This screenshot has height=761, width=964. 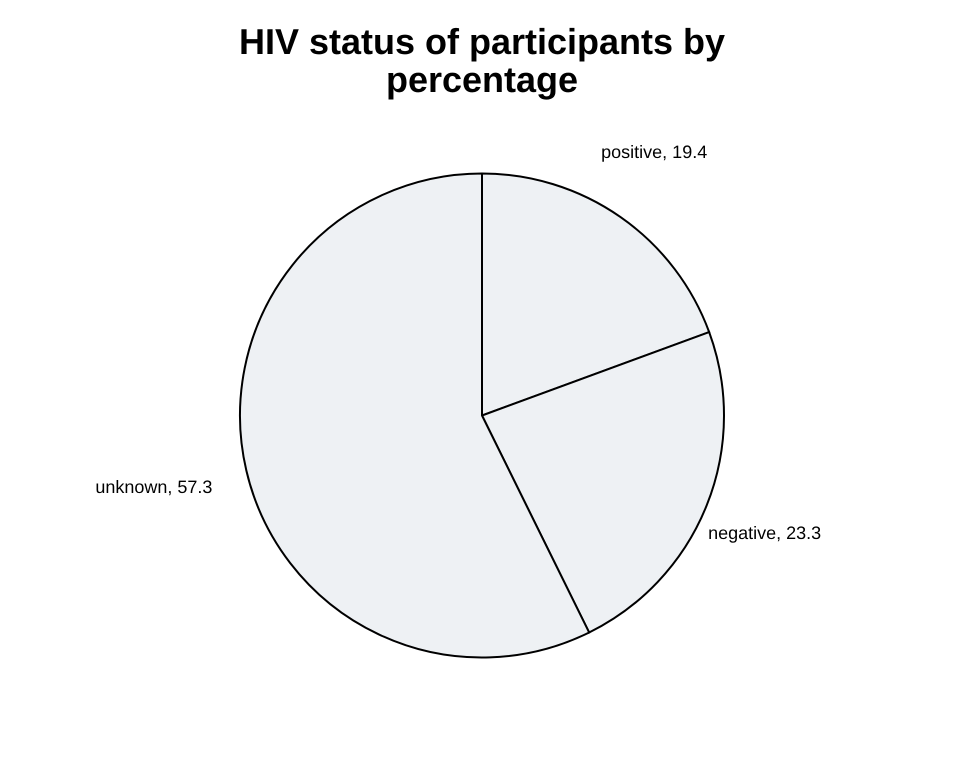 What do you see at coordinates (631, 152) in the screenshot?
I see `slice-label: positive` at bounding box center [631, 152].